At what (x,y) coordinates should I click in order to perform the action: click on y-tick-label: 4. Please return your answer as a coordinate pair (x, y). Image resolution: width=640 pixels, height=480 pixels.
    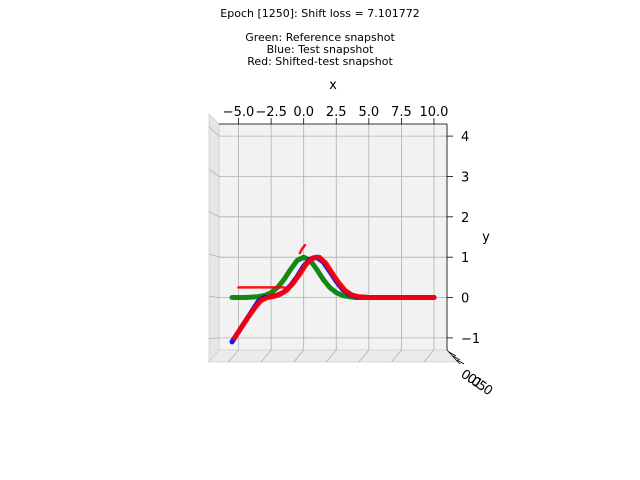
    Looking at the image, I should click on (465, 137).